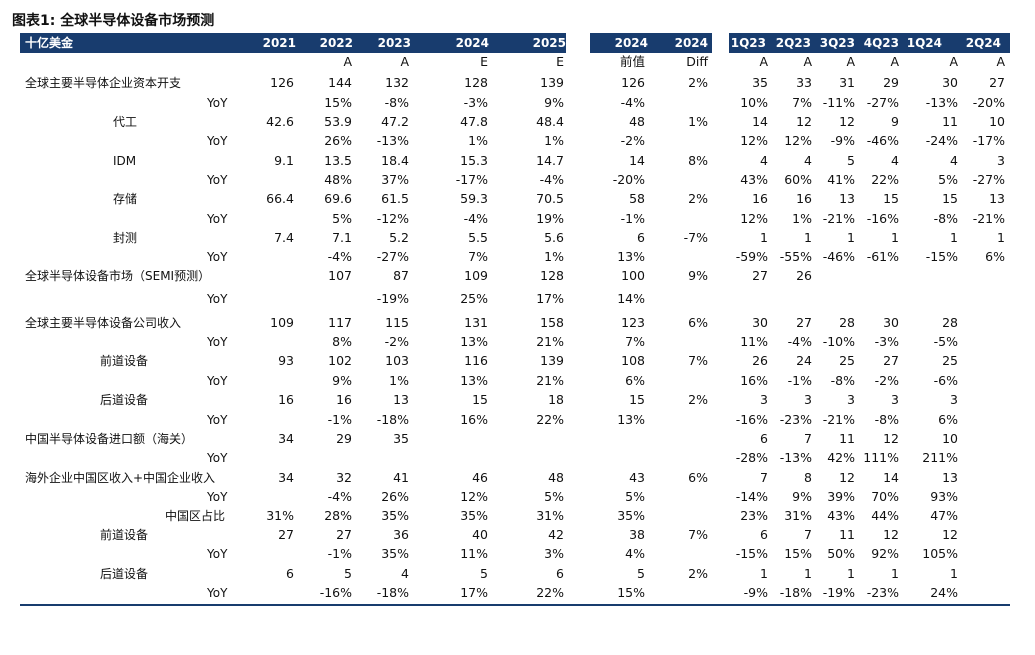 This screenshot has width=1035, height=655. What do you see at coordinates (751, 457) in the screenshot?
I see `data-cell: -28%` at bounding box center [751, 457].